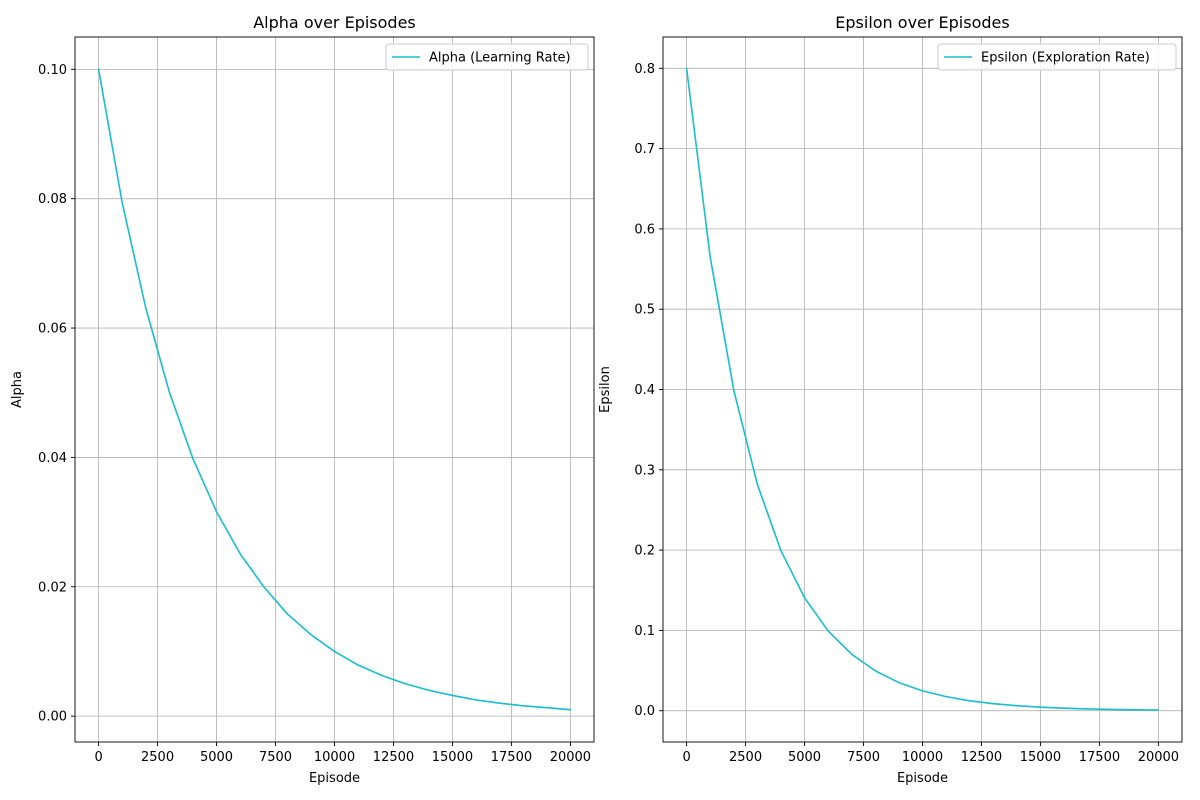 The image size is (1200, 800). I want to click on y-tick-label: 0.04, so click(52, 458).